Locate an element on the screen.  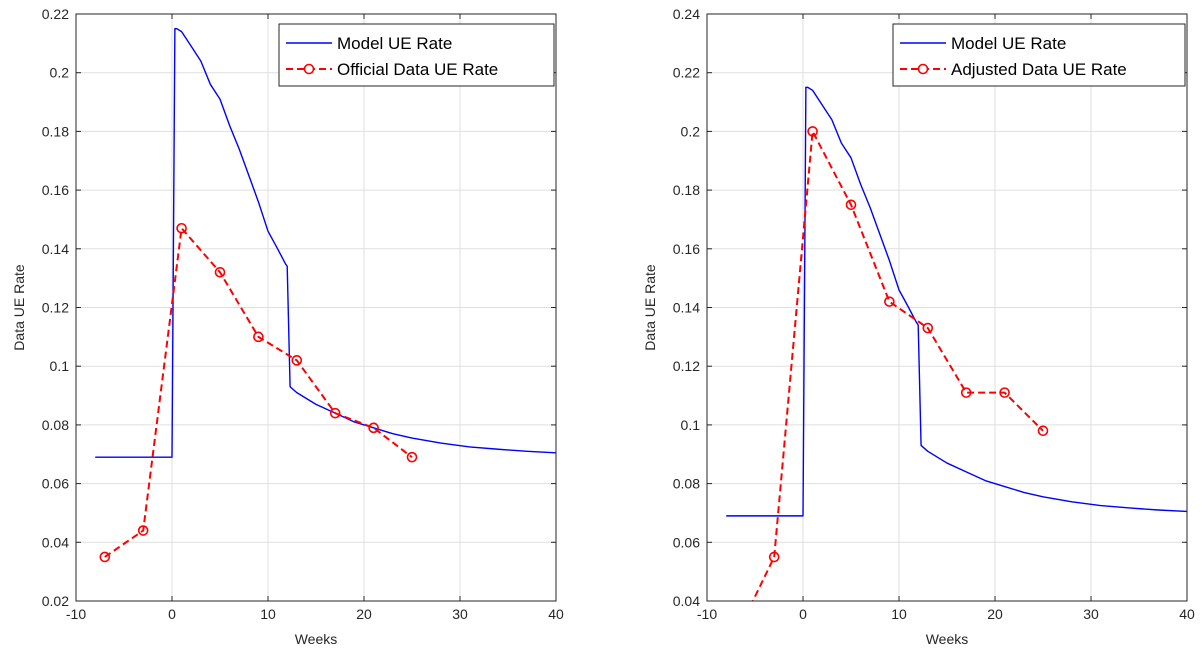
legend: Model UE Rate Adjusted Data UE Rate is located at coordinates (1039, 55).